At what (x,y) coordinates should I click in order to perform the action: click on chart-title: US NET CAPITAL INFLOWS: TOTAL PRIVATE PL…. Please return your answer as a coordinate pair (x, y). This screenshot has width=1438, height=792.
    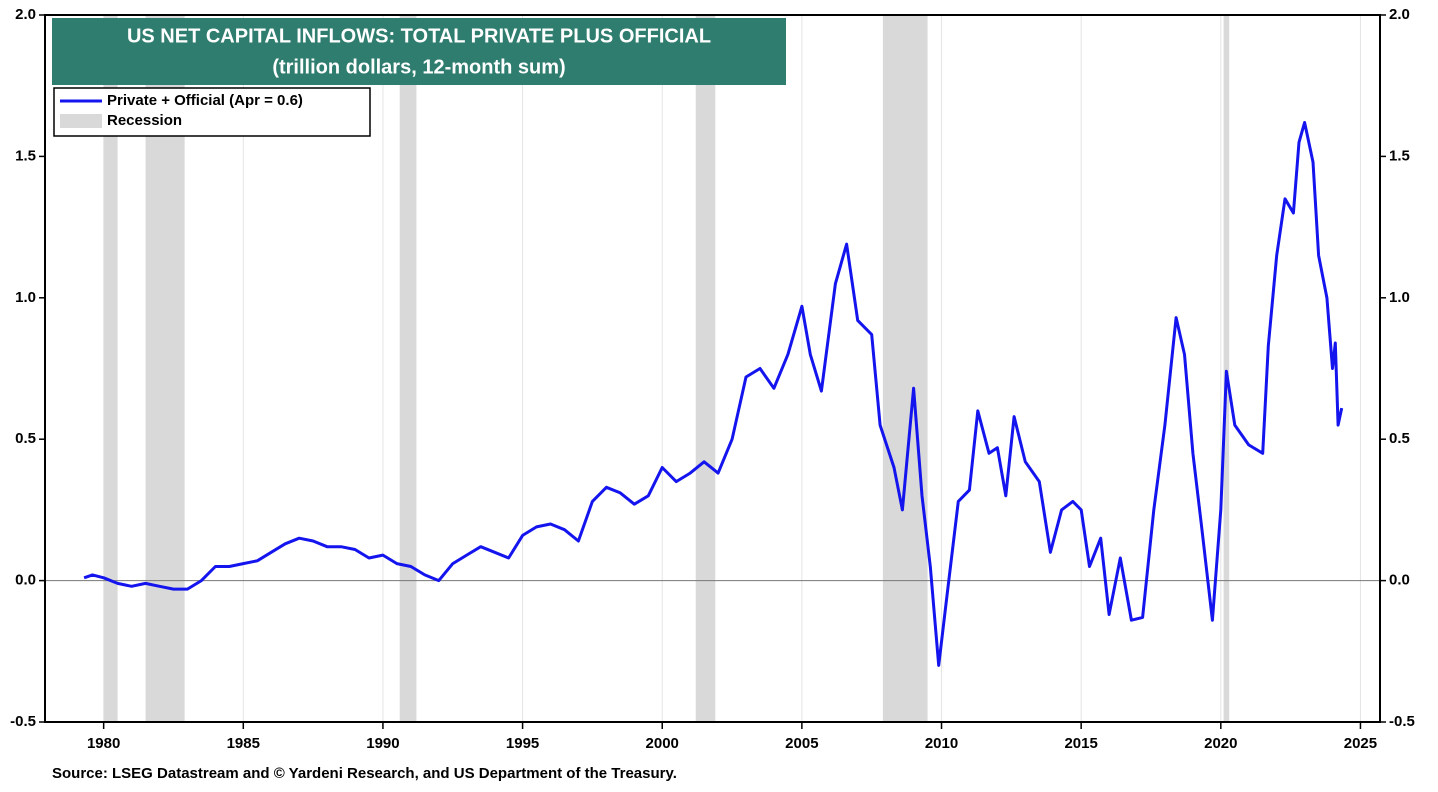
    Looking at the image, I should click on (419, 36).